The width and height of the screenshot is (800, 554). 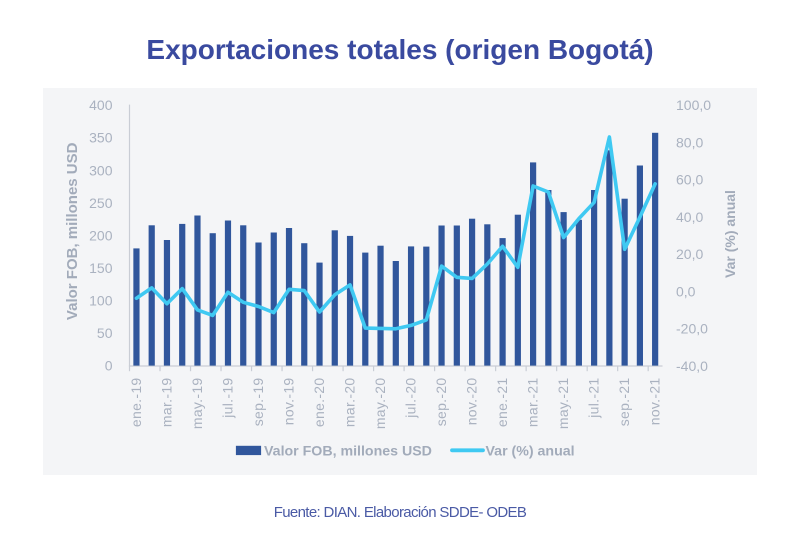 I want to click on svg-text: sep.-20, so click(x=441, y=402).